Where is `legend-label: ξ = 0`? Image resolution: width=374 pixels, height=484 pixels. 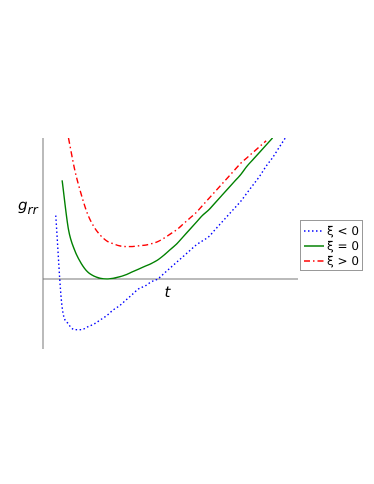 legend-label: ξ = 0 is located at coordinates (343, 245).